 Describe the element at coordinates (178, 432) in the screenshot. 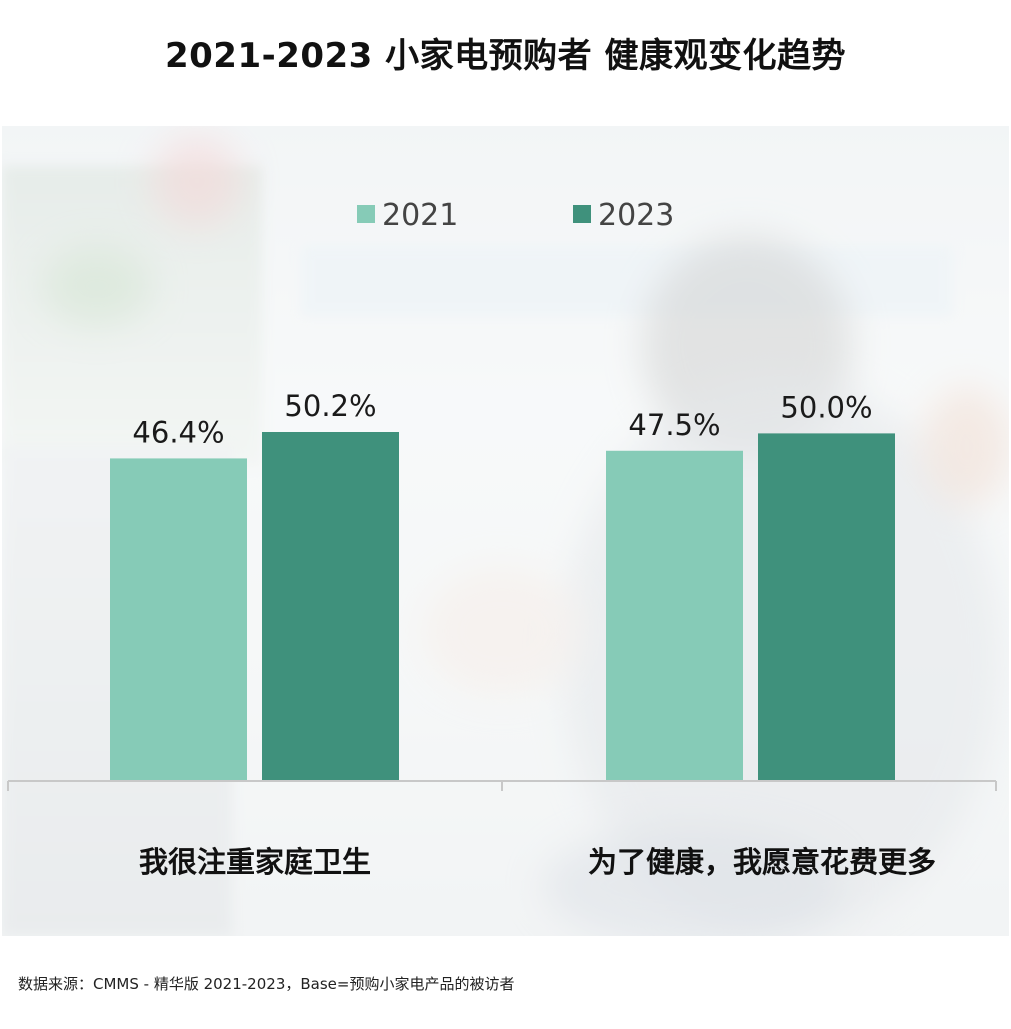

I see `data-label-2021-1: 46.4%` at that location.